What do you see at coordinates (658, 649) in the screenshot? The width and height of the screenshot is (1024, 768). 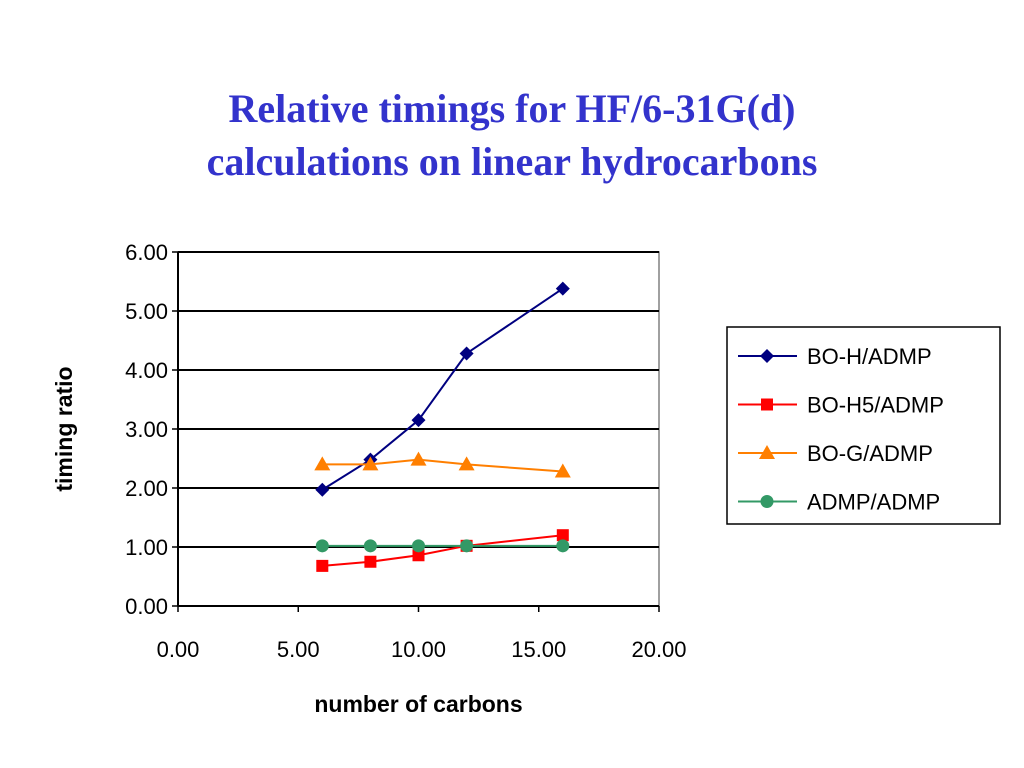 I see `x-tick-label: 20.00` at bounding box center [658, 649].